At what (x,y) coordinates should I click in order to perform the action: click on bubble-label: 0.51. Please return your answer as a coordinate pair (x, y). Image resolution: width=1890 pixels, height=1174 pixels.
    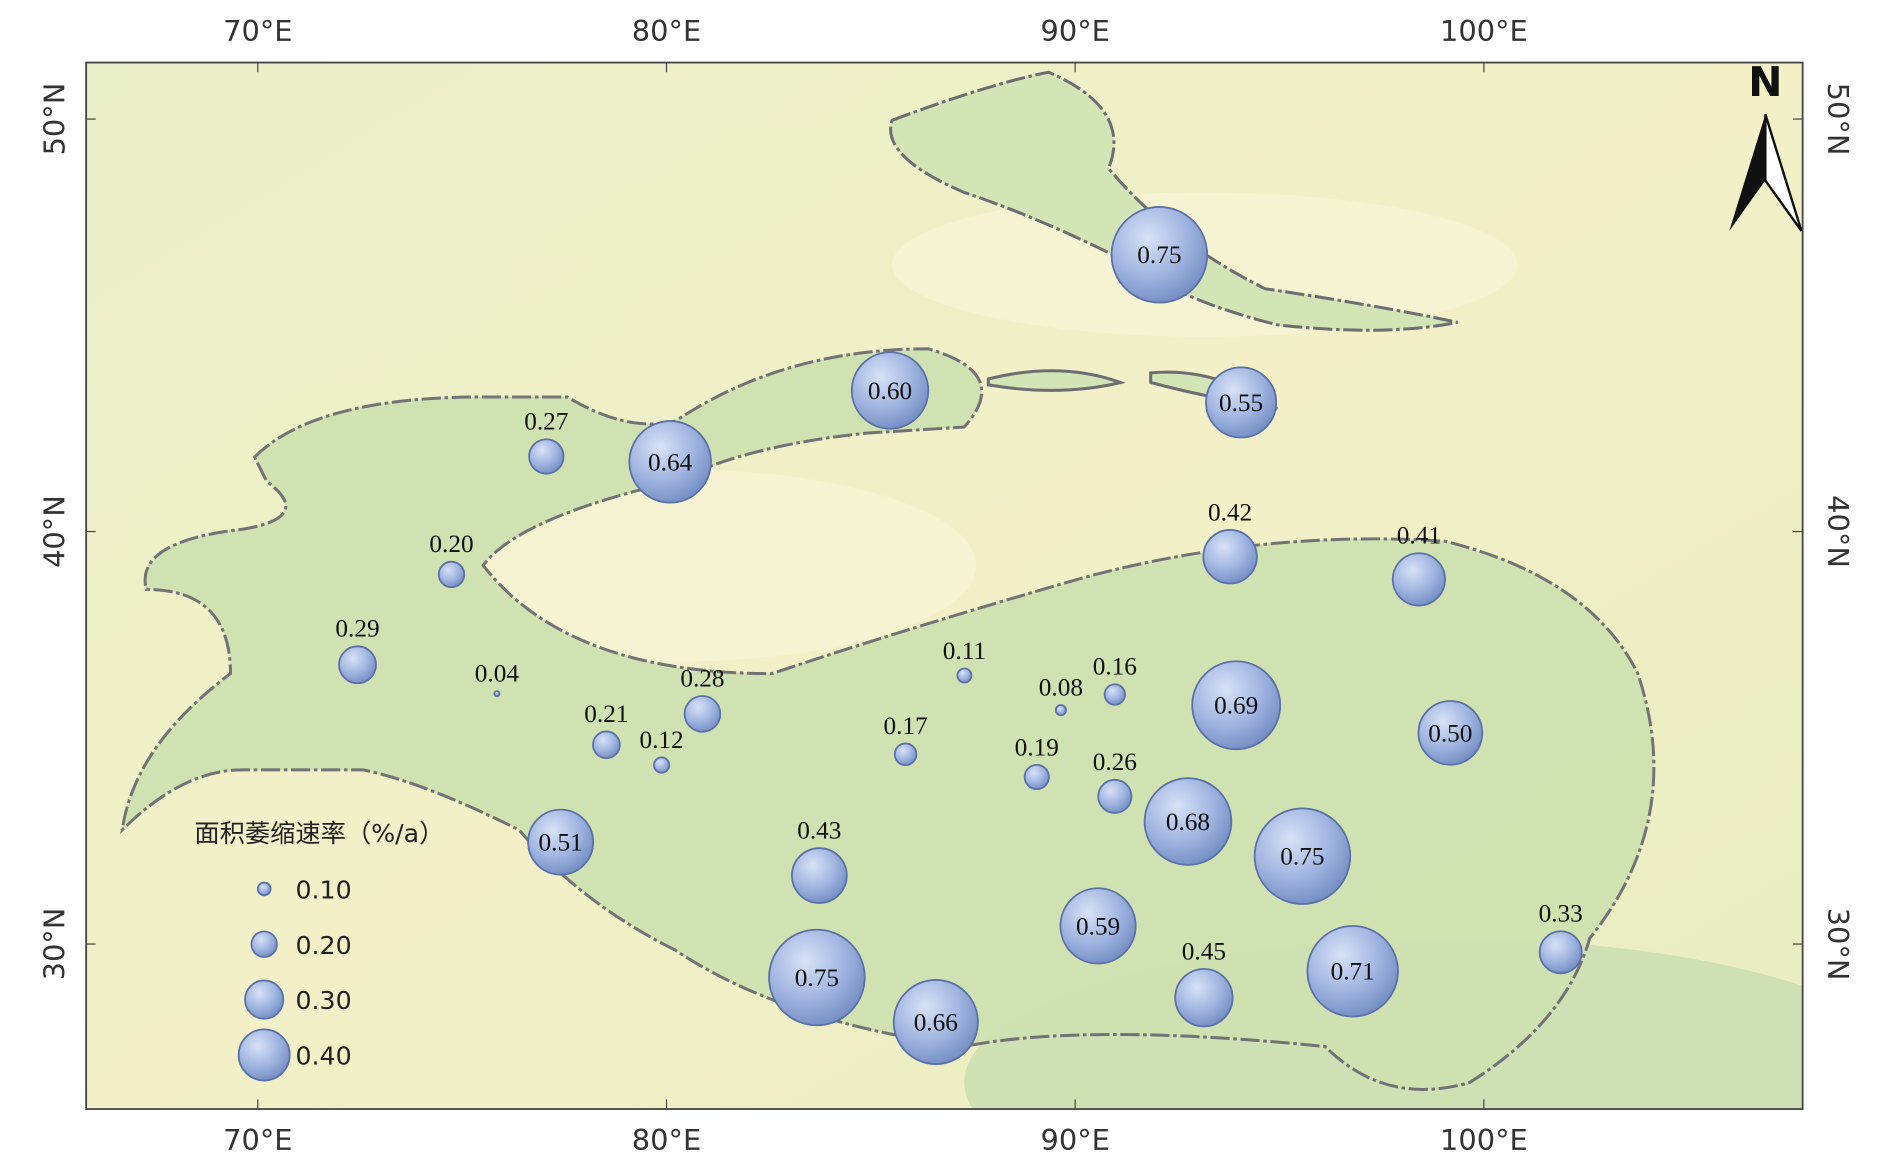
    Looking at the image, I should click on (561, 843).